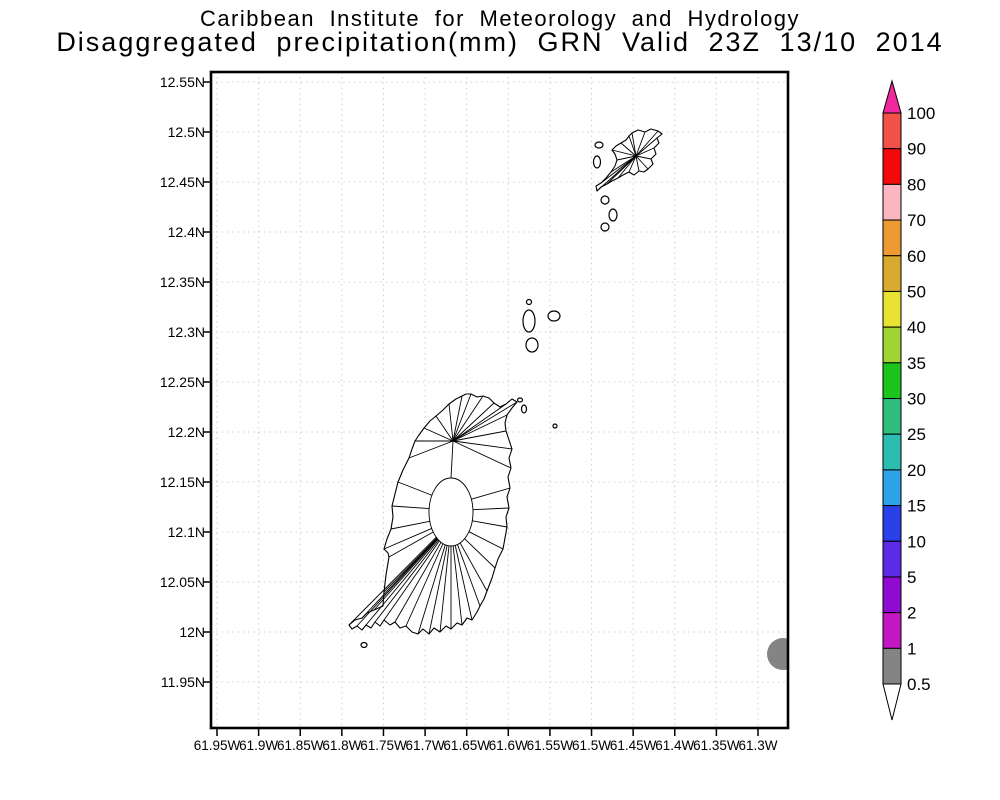  Describe the element at coordinates (186, 332) in the screenshot. I see `y-axis-label: 12.3N` at that location.